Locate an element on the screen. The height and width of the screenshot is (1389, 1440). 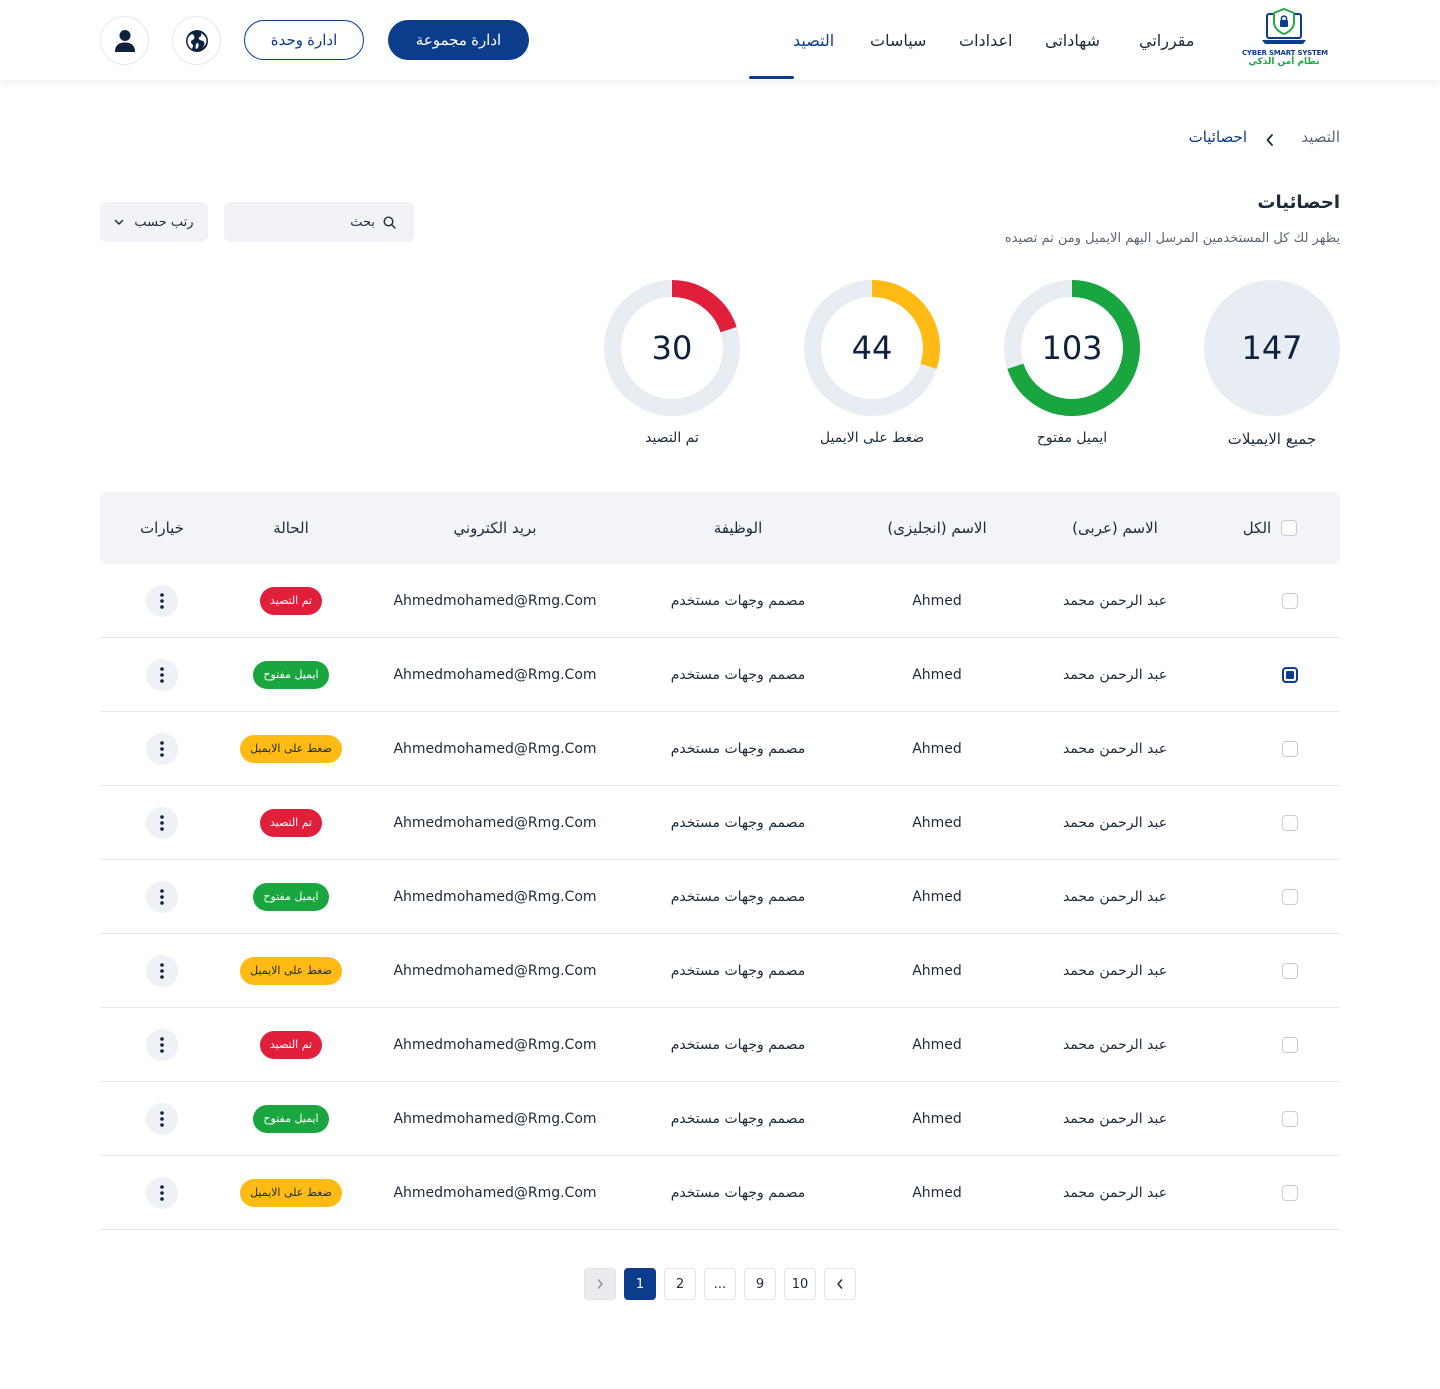
header-name-ar: الاسم (عربى) is located at coordinates (1115, 528).